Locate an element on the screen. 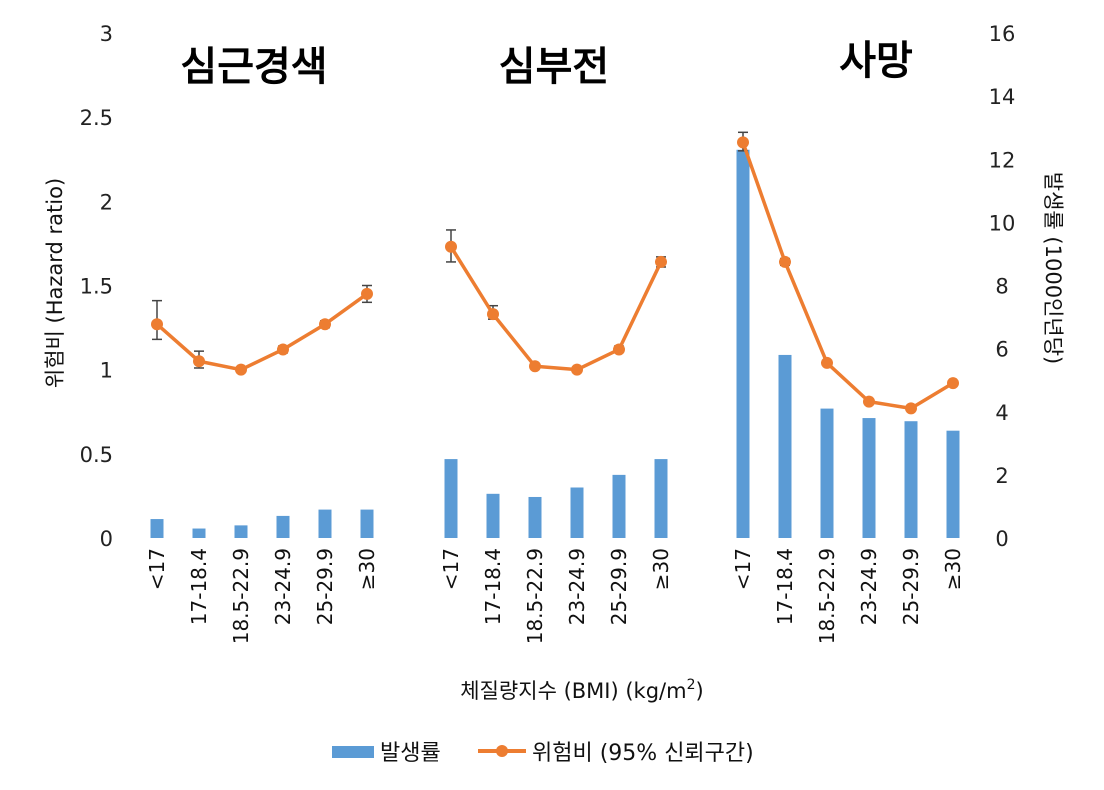  legend-bar-swatch is located at coordinates (353, 752).